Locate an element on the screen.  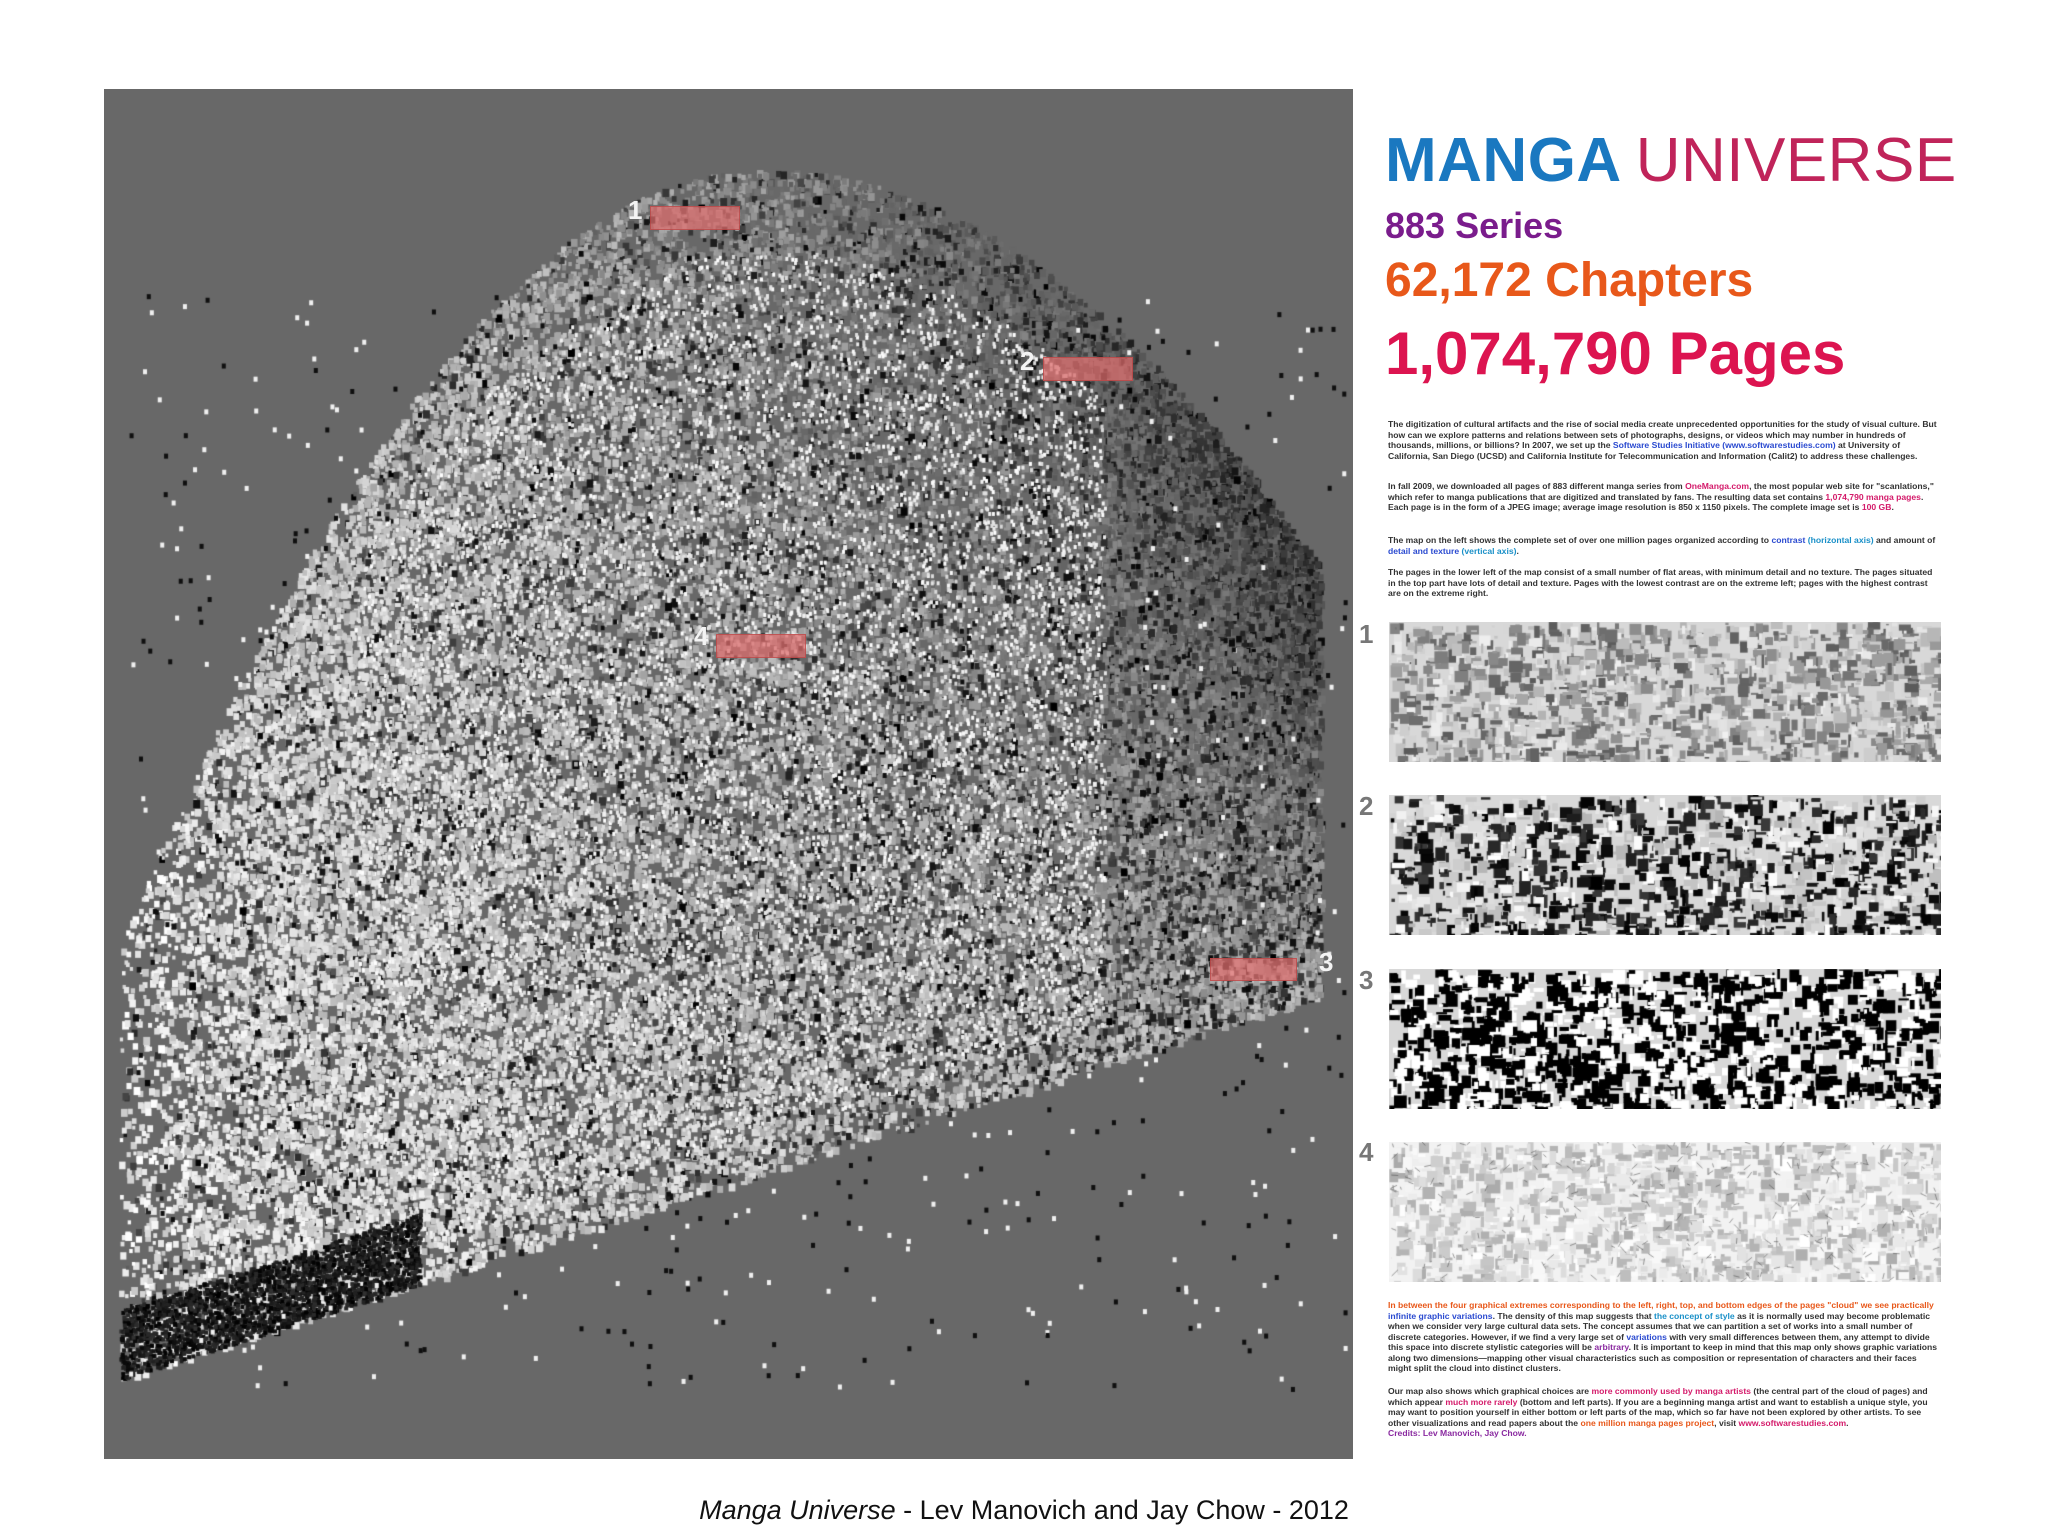
strip-number-2: 2 is located at coordinates (1366, 806).